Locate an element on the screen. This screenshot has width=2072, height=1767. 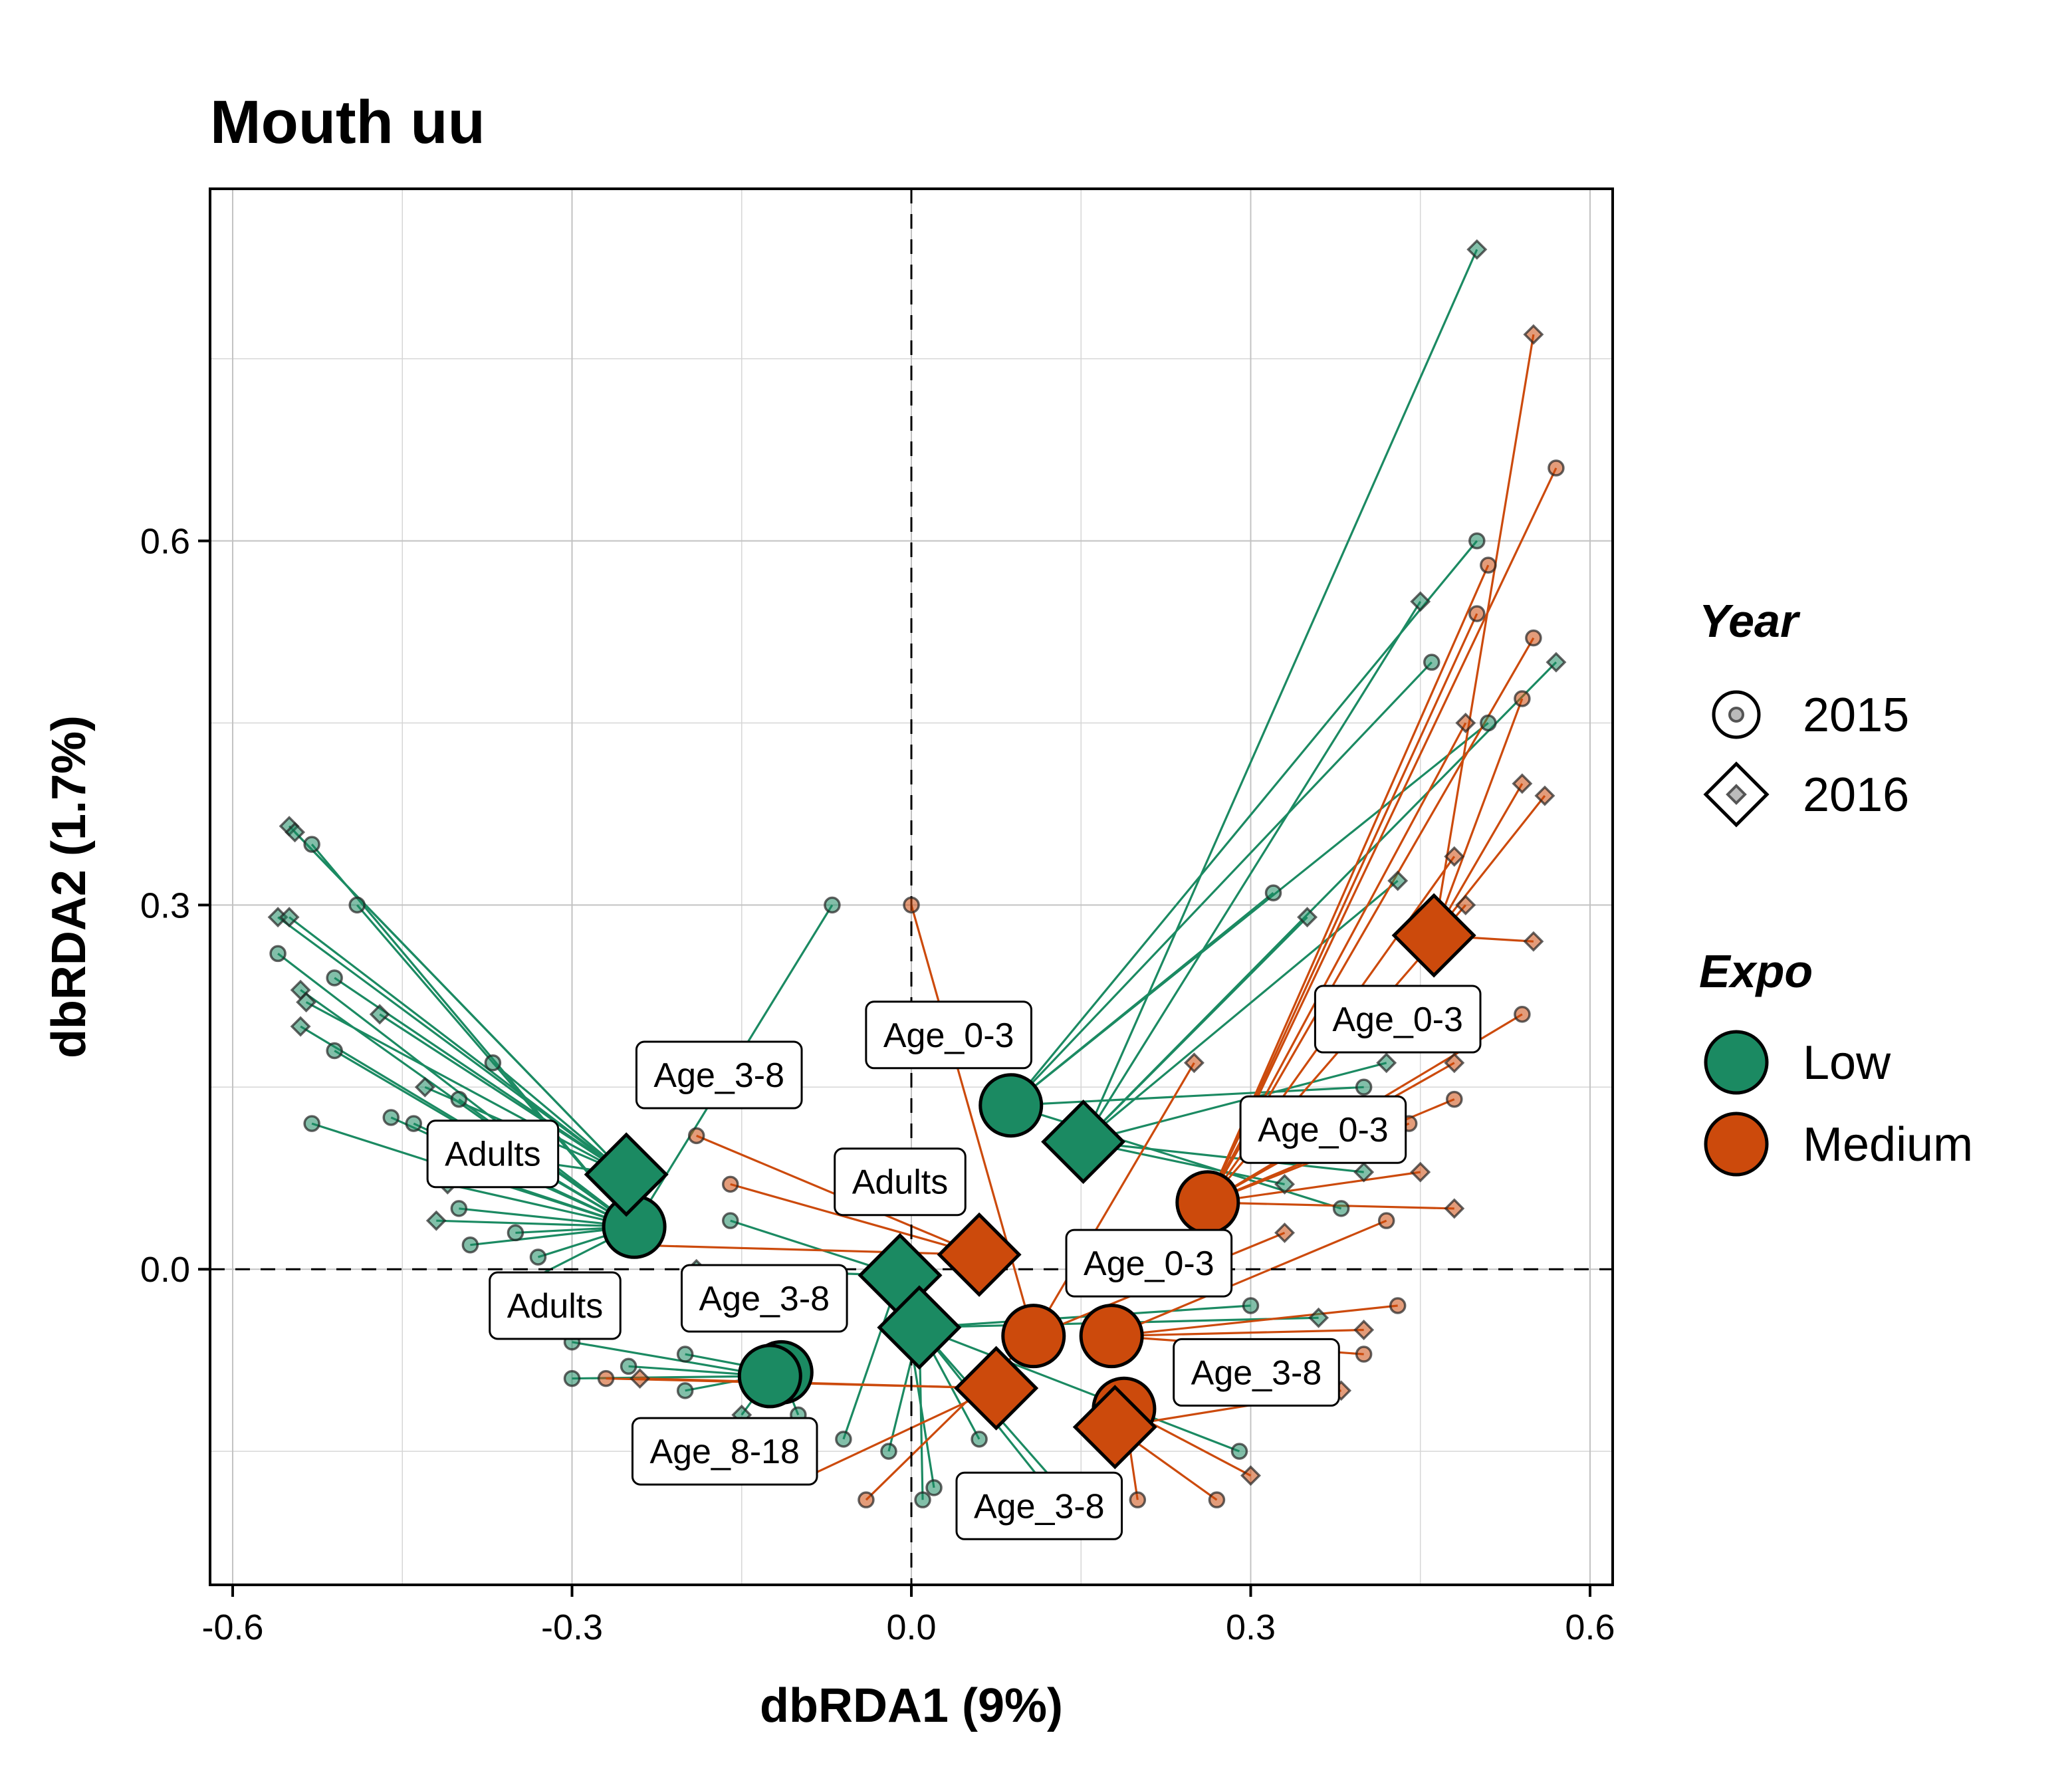
legend: Year 2015 2016 Expo Low Medium is located at coordinates (1836, 886).